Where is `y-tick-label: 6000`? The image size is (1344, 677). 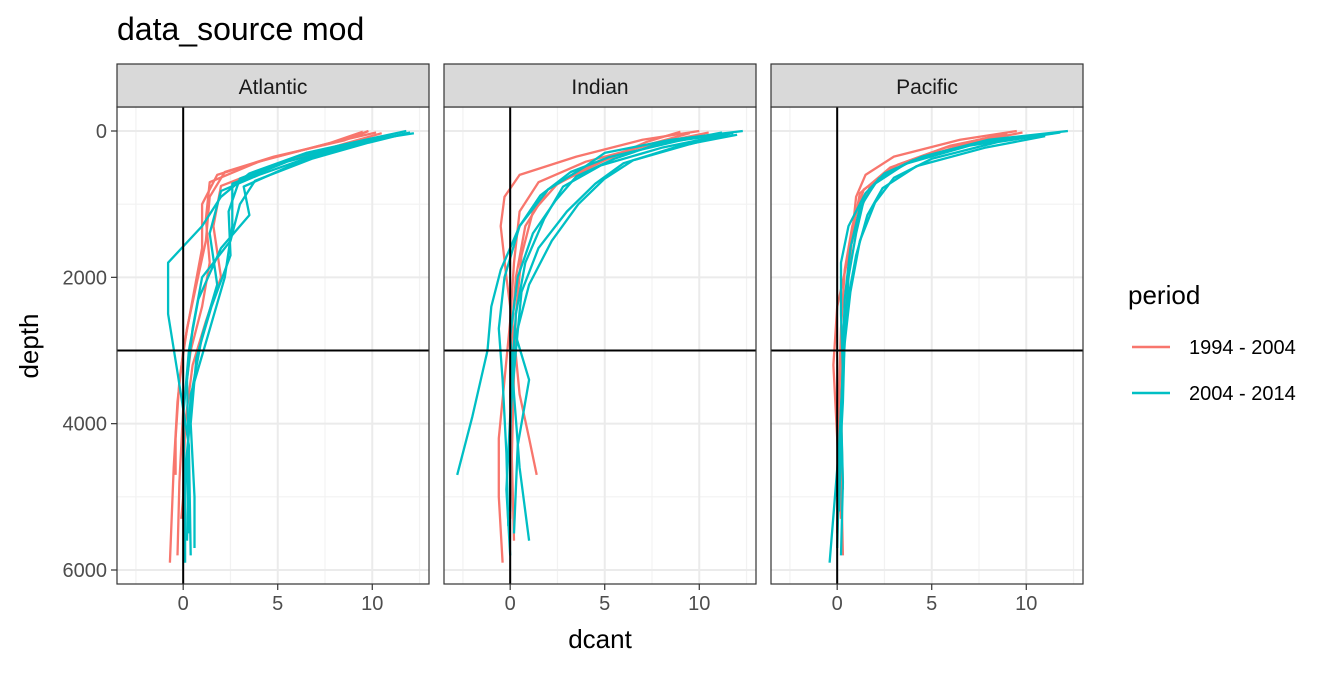
y-tick-label: 6000 is located at coordinates (85, 571).